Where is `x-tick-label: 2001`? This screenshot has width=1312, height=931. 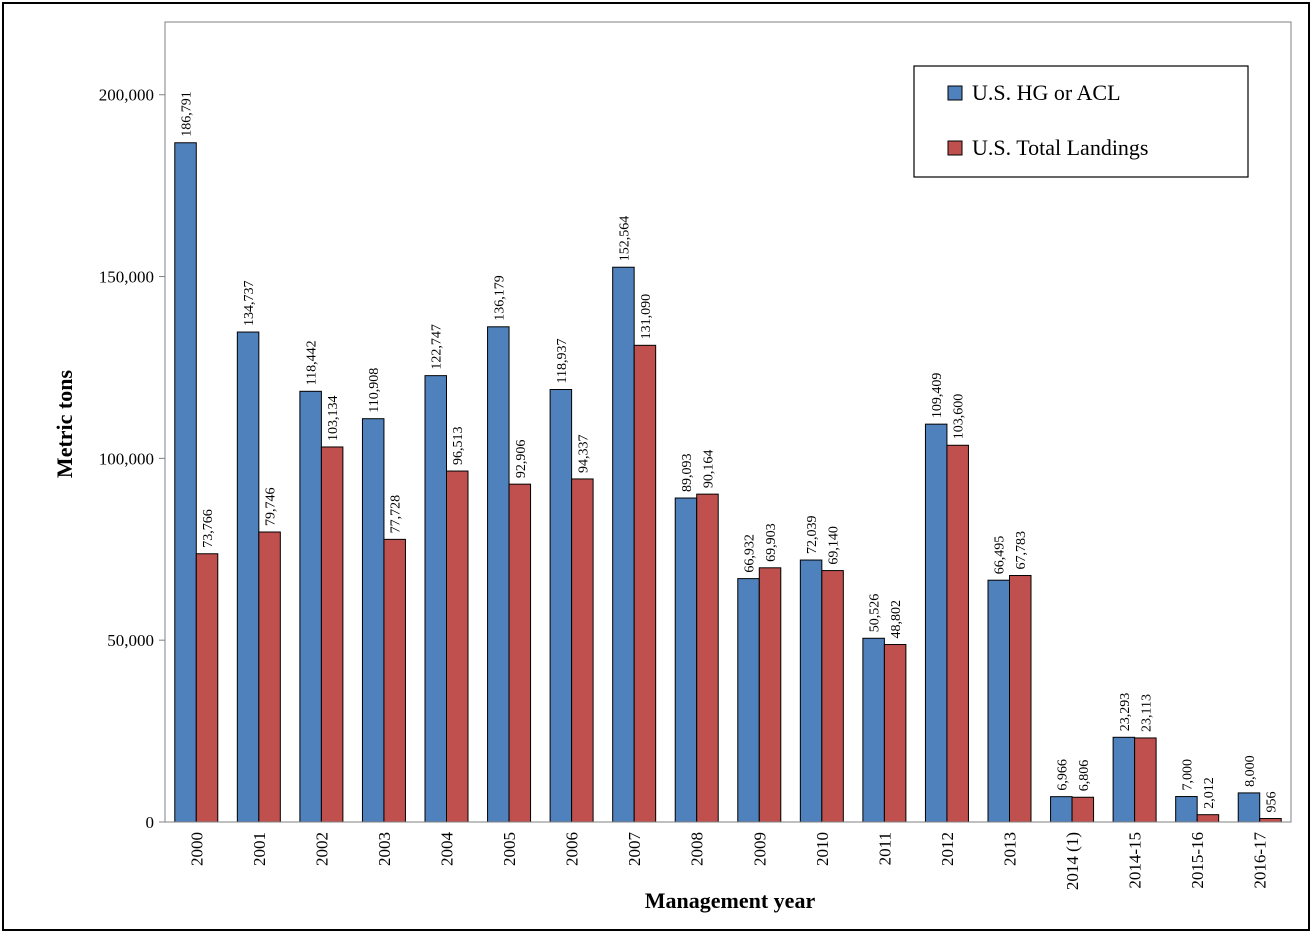 x-tick-label: 2001 is located at coordinates (259, 849).